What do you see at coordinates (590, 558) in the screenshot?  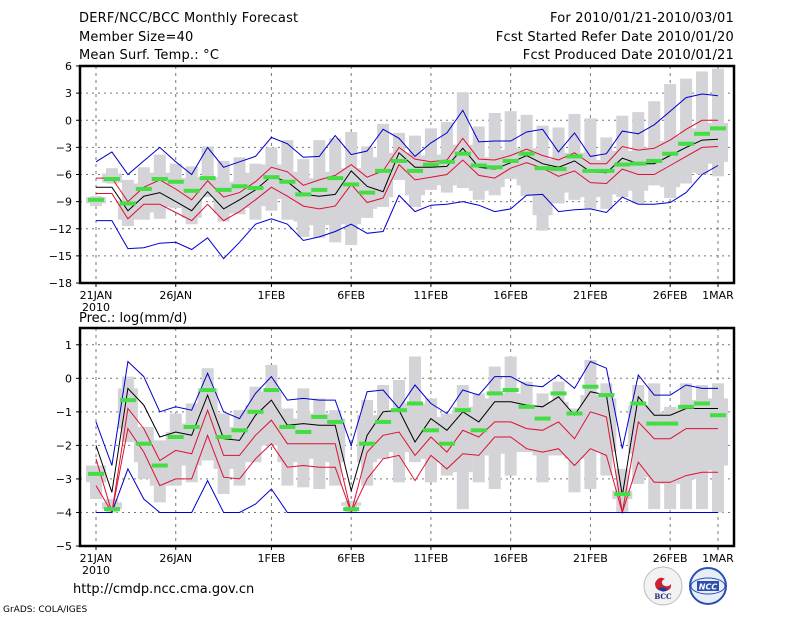 I see `x-tick-label: 21FEB` at bounding box center [590, 558].